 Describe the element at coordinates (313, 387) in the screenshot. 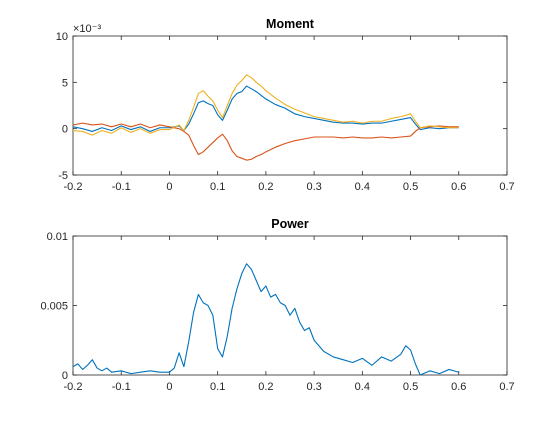

I see `power-x-tick-label: 0.3` at that location.